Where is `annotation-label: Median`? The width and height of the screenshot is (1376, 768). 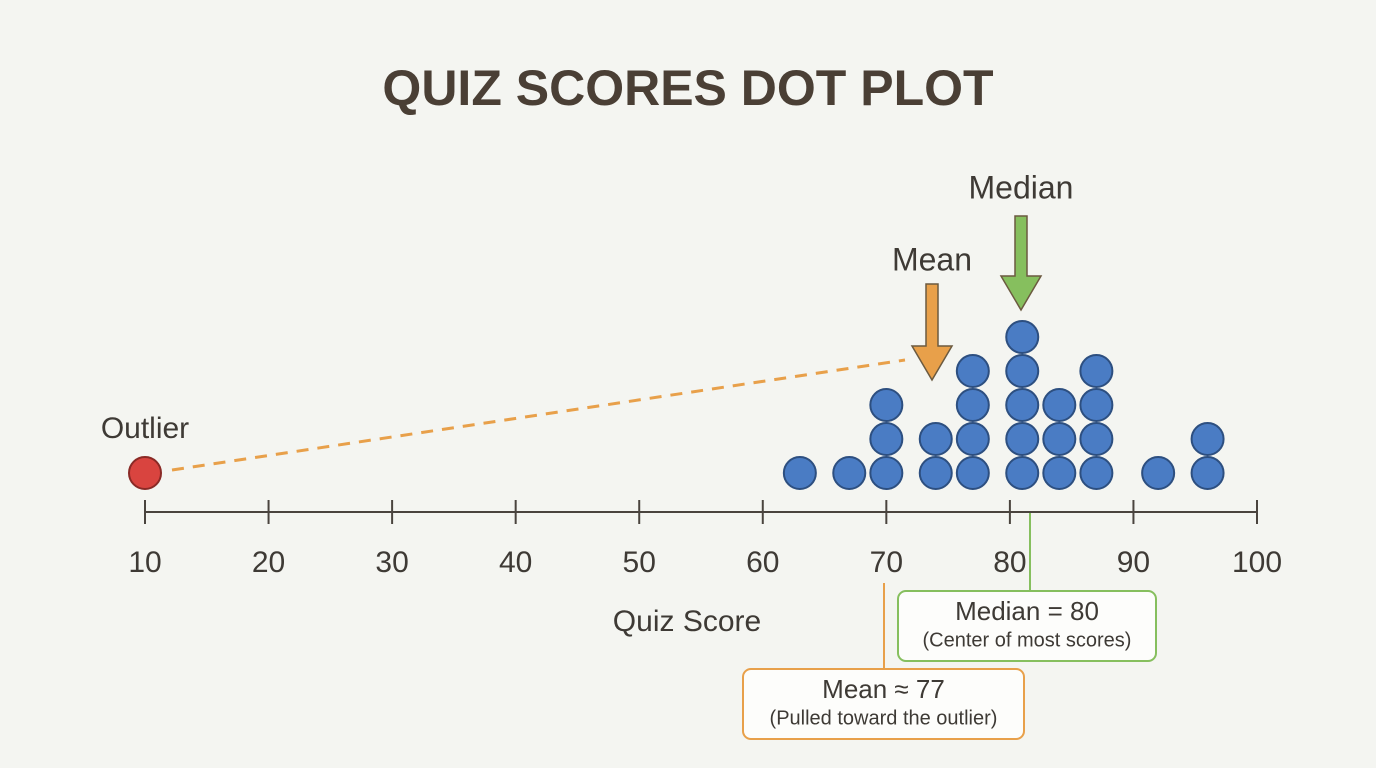 annotation-label: Median is located at coordinates (1021, 187).